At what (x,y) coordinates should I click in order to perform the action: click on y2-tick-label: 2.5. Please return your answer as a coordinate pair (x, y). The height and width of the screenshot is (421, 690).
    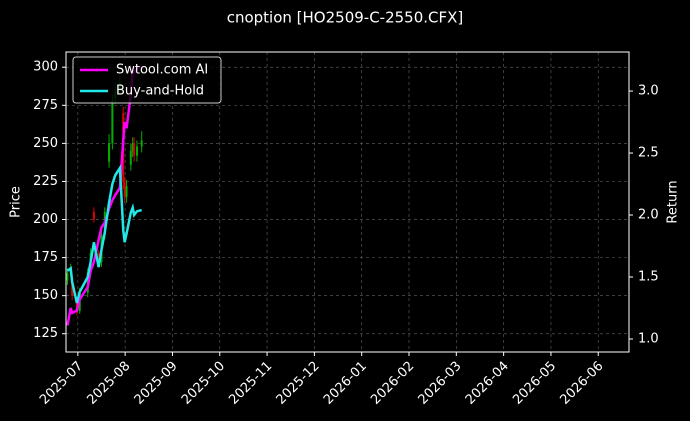
    Looking at the image, I should click on (648, 153).